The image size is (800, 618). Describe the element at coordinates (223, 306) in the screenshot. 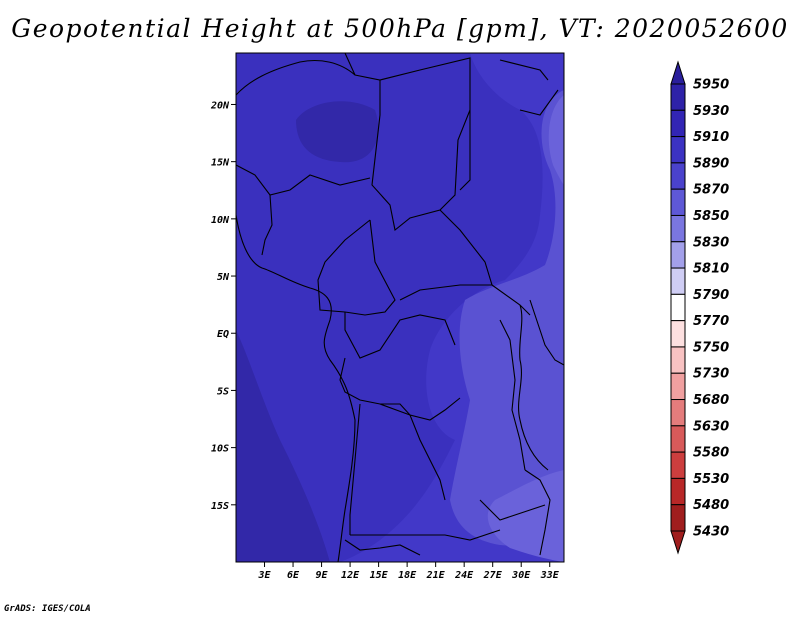

I see `latitude-axis: 20N 15N 10N 5N EQ 5S 10S 15S` at that location.